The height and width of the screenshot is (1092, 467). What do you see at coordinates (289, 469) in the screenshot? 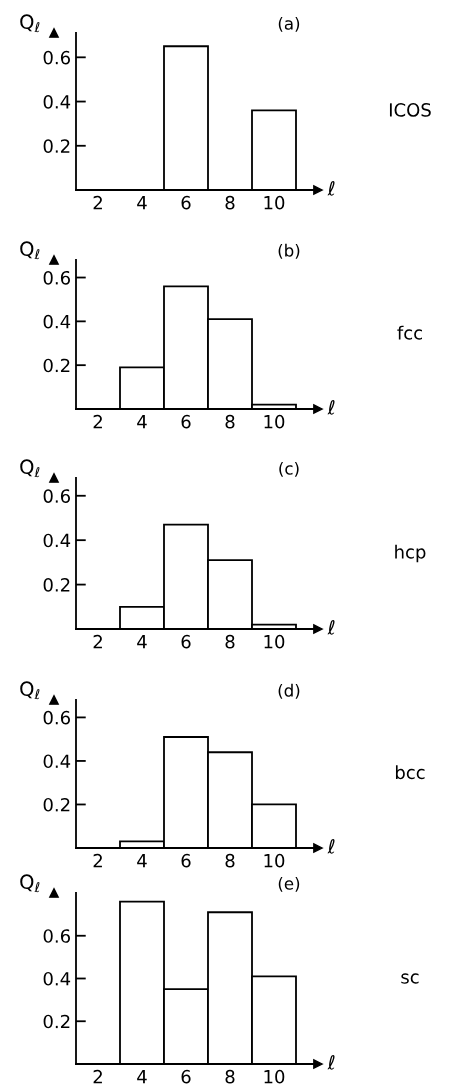
I see `chart-title: (c)` at bounding box center [289, 469].